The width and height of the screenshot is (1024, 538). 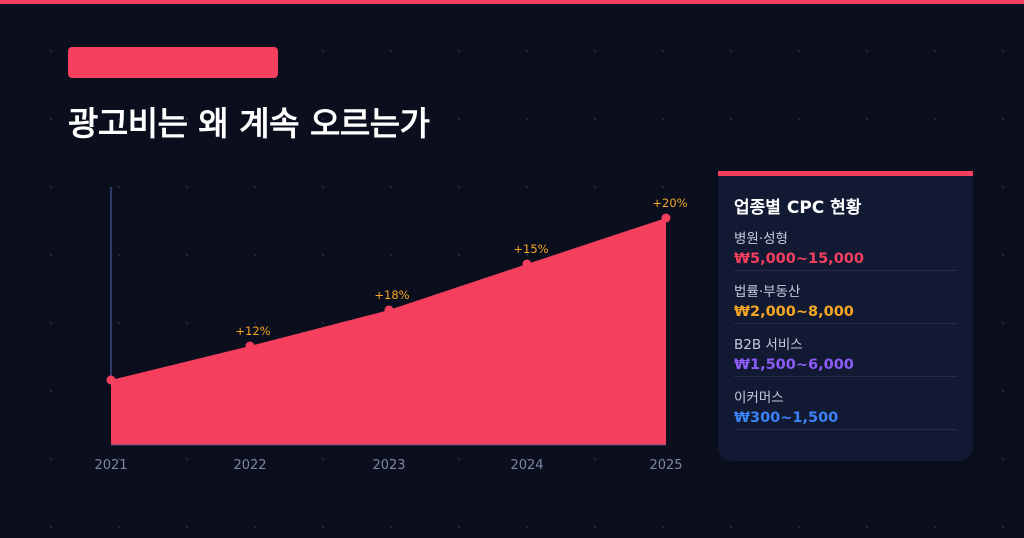 I want to click on cpc-range: ₩1,500~6,000, so click(x=794, y=365).